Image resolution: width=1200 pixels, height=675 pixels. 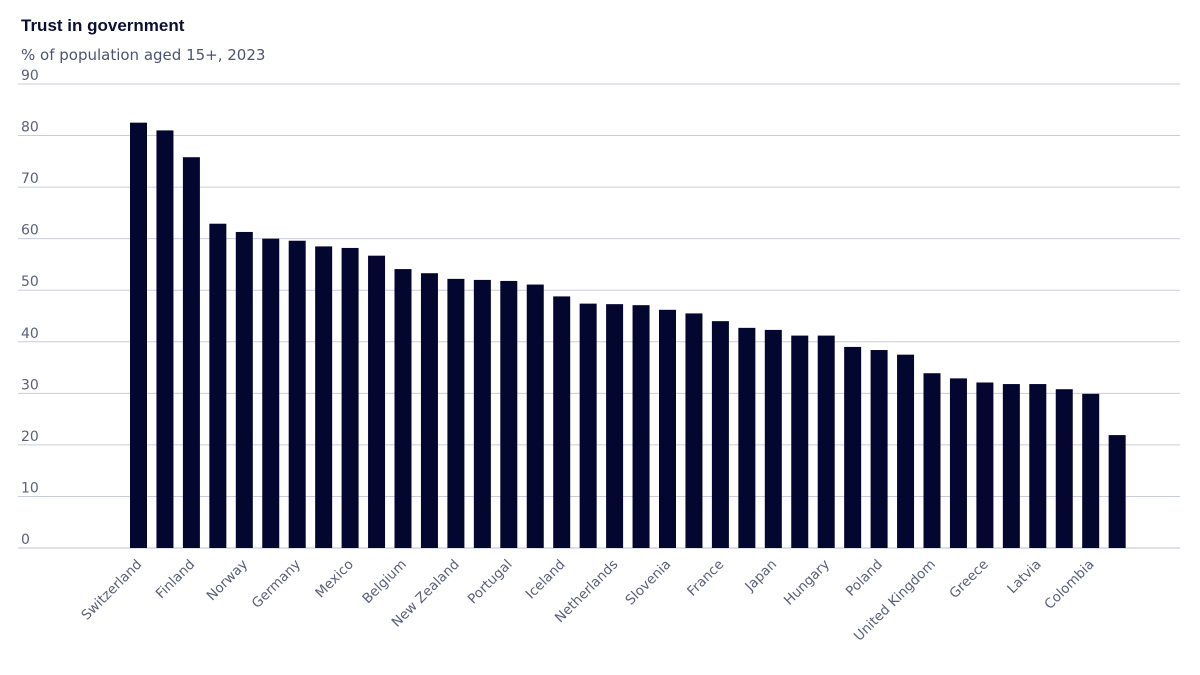 I want to click on x-tick-label: Slovenia, so click(x=648, y=583).